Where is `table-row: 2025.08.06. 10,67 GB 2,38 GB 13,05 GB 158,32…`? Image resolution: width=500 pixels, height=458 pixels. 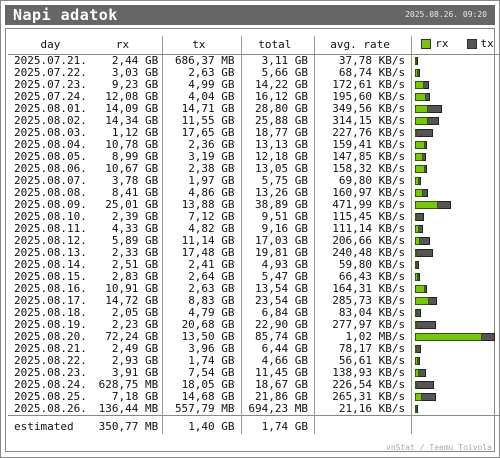 table-row: 2025.08.06. 10,67 GB 2,38 GB 13,05 GB 158,32… is located at coordinates (254, 169).